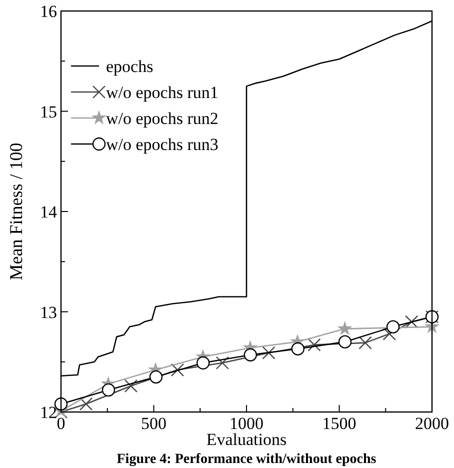 The image size is (454, 468). I want to click on legend-label: w/o epochs run2, so click(162, 118).